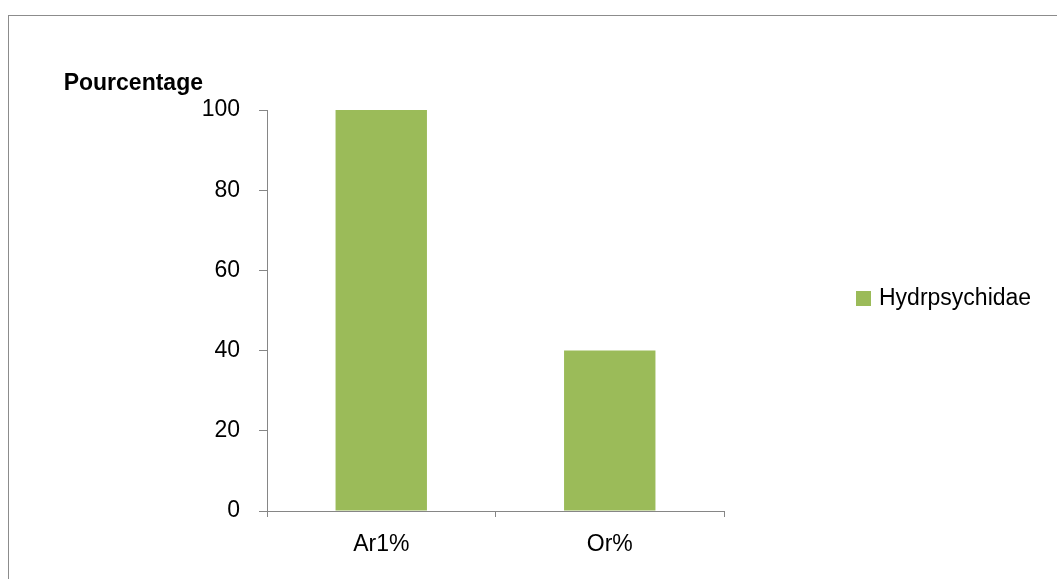 This screenshot has width=1057, height=579. I want to click on y-tick-label: 0, so click(233, 509).